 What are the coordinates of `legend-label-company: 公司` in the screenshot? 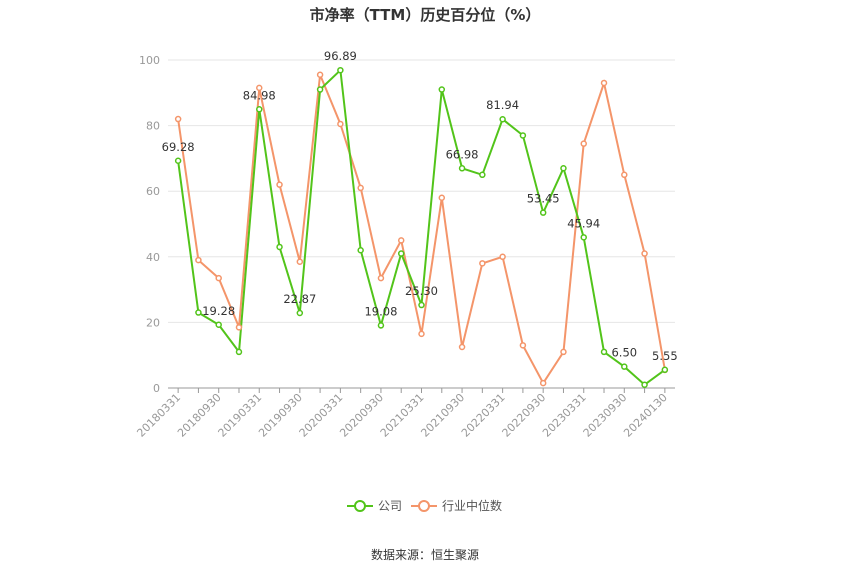 It's located at (390, 506).